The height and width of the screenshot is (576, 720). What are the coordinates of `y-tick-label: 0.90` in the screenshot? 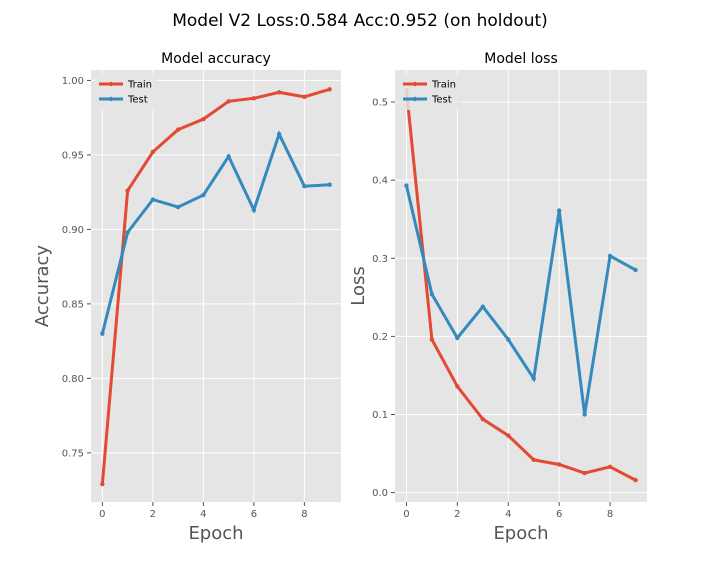 It's located at (73, 230).